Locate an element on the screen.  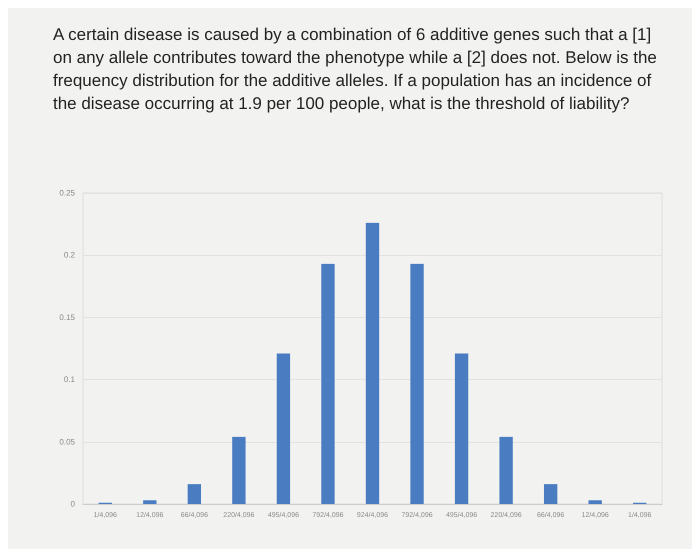
chart-title: A certain disease is caused by a combination of 6 additive genes such that a [1] on any allele contributes toward the phenotype while a [2] does not. Below is the frequency distribution for the additive alleles. If a population has an incidence of the disease occurring at 1.9 per 100 people, what is the threshold of liability? is located at coordinates (357, 69).